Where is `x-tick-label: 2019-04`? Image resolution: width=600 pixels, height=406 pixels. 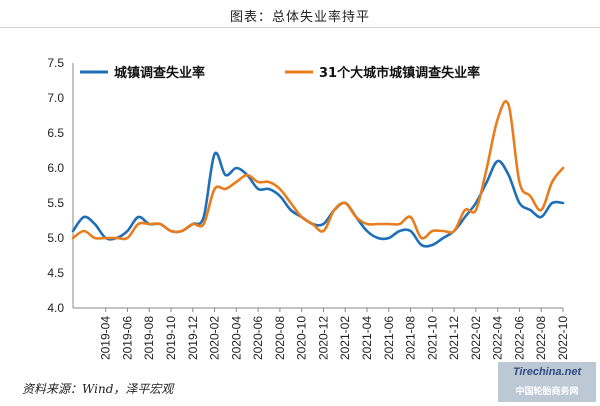
x-tick-label: 2019-04 is located at coordinates (106, 338).